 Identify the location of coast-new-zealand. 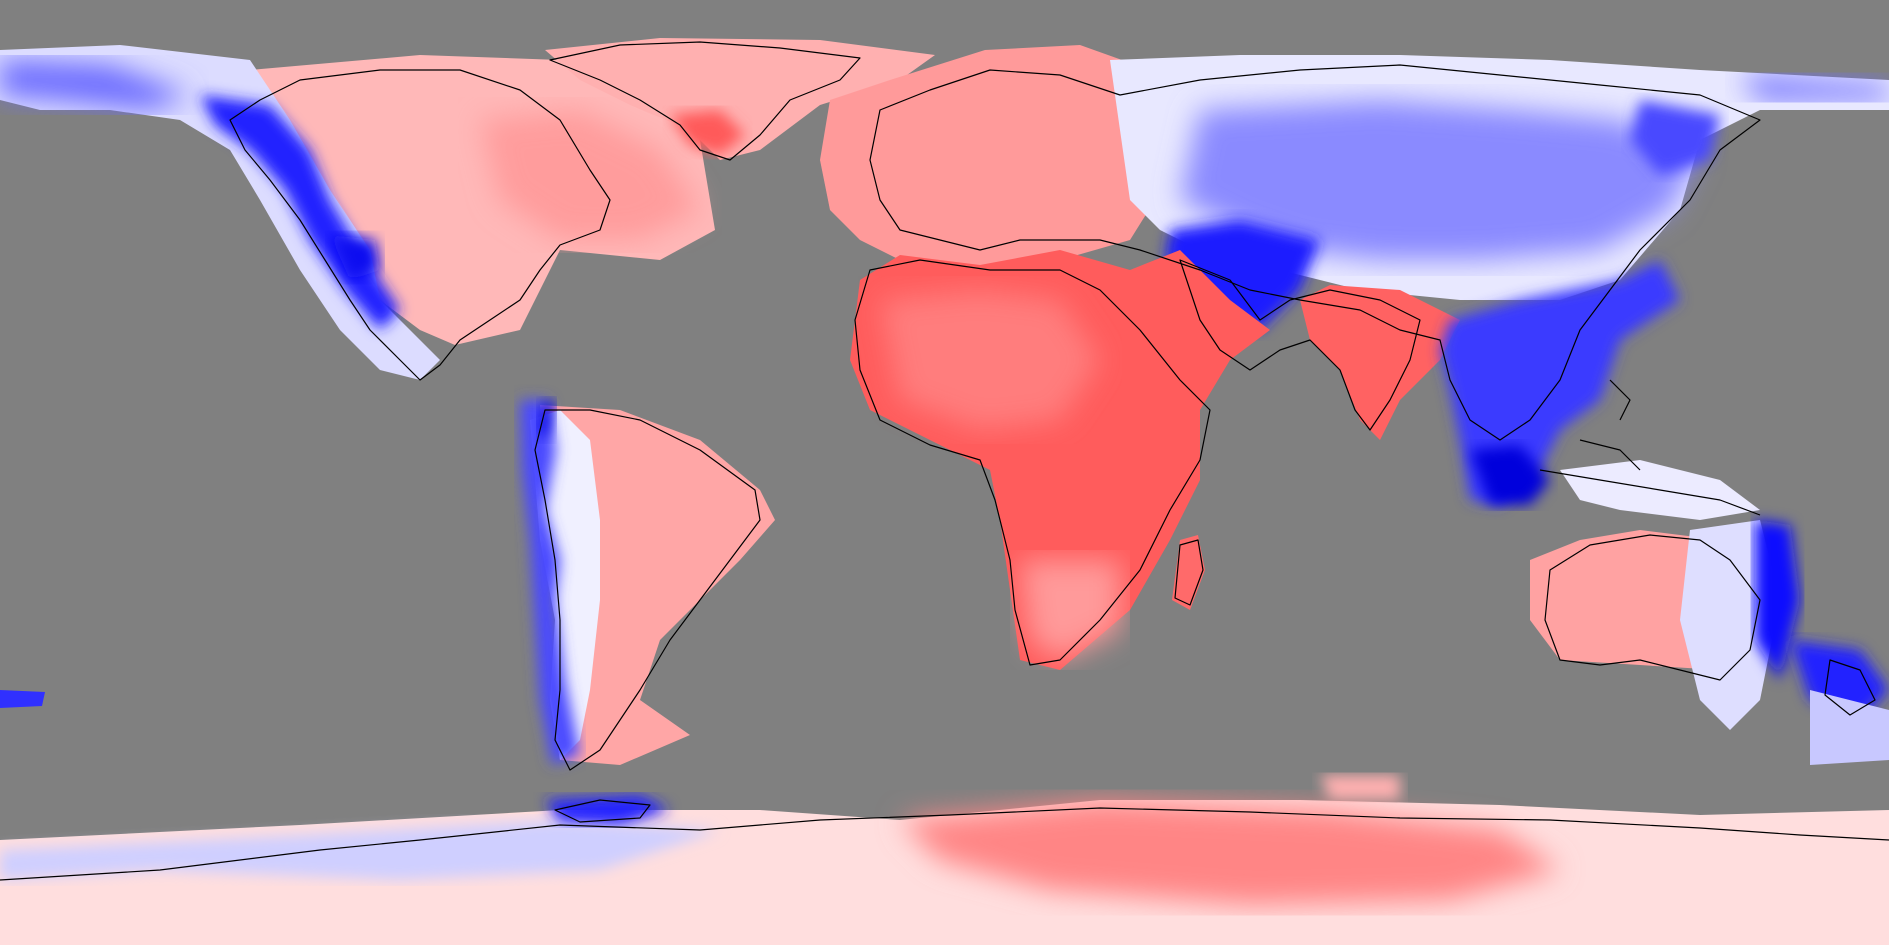
(1850, 687).